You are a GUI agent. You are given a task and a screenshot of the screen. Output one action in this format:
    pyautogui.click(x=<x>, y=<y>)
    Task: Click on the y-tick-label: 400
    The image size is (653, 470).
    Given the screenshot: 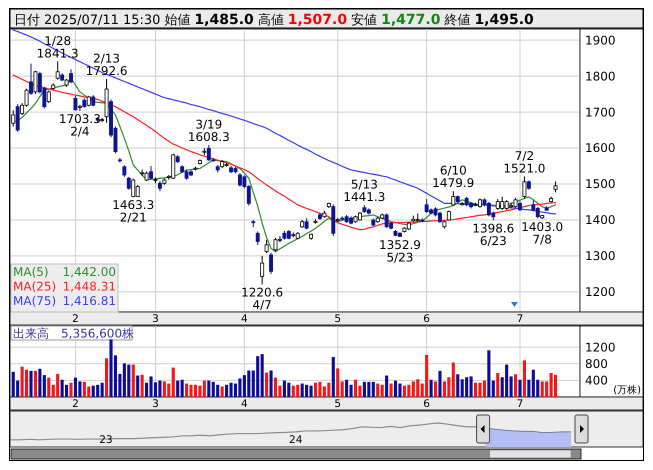 What is the action you would take?
    pyautogui.click(x=596, y=381)
    